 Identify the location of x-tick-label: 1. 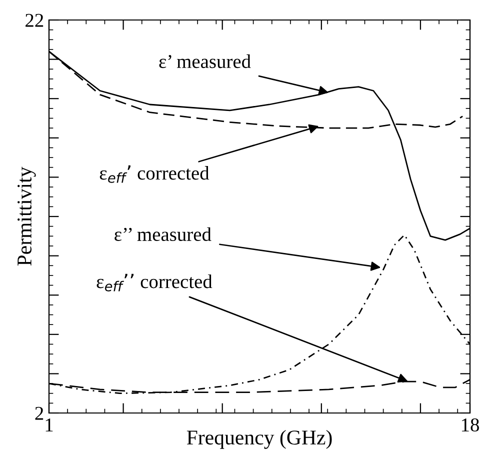
(49, 425).